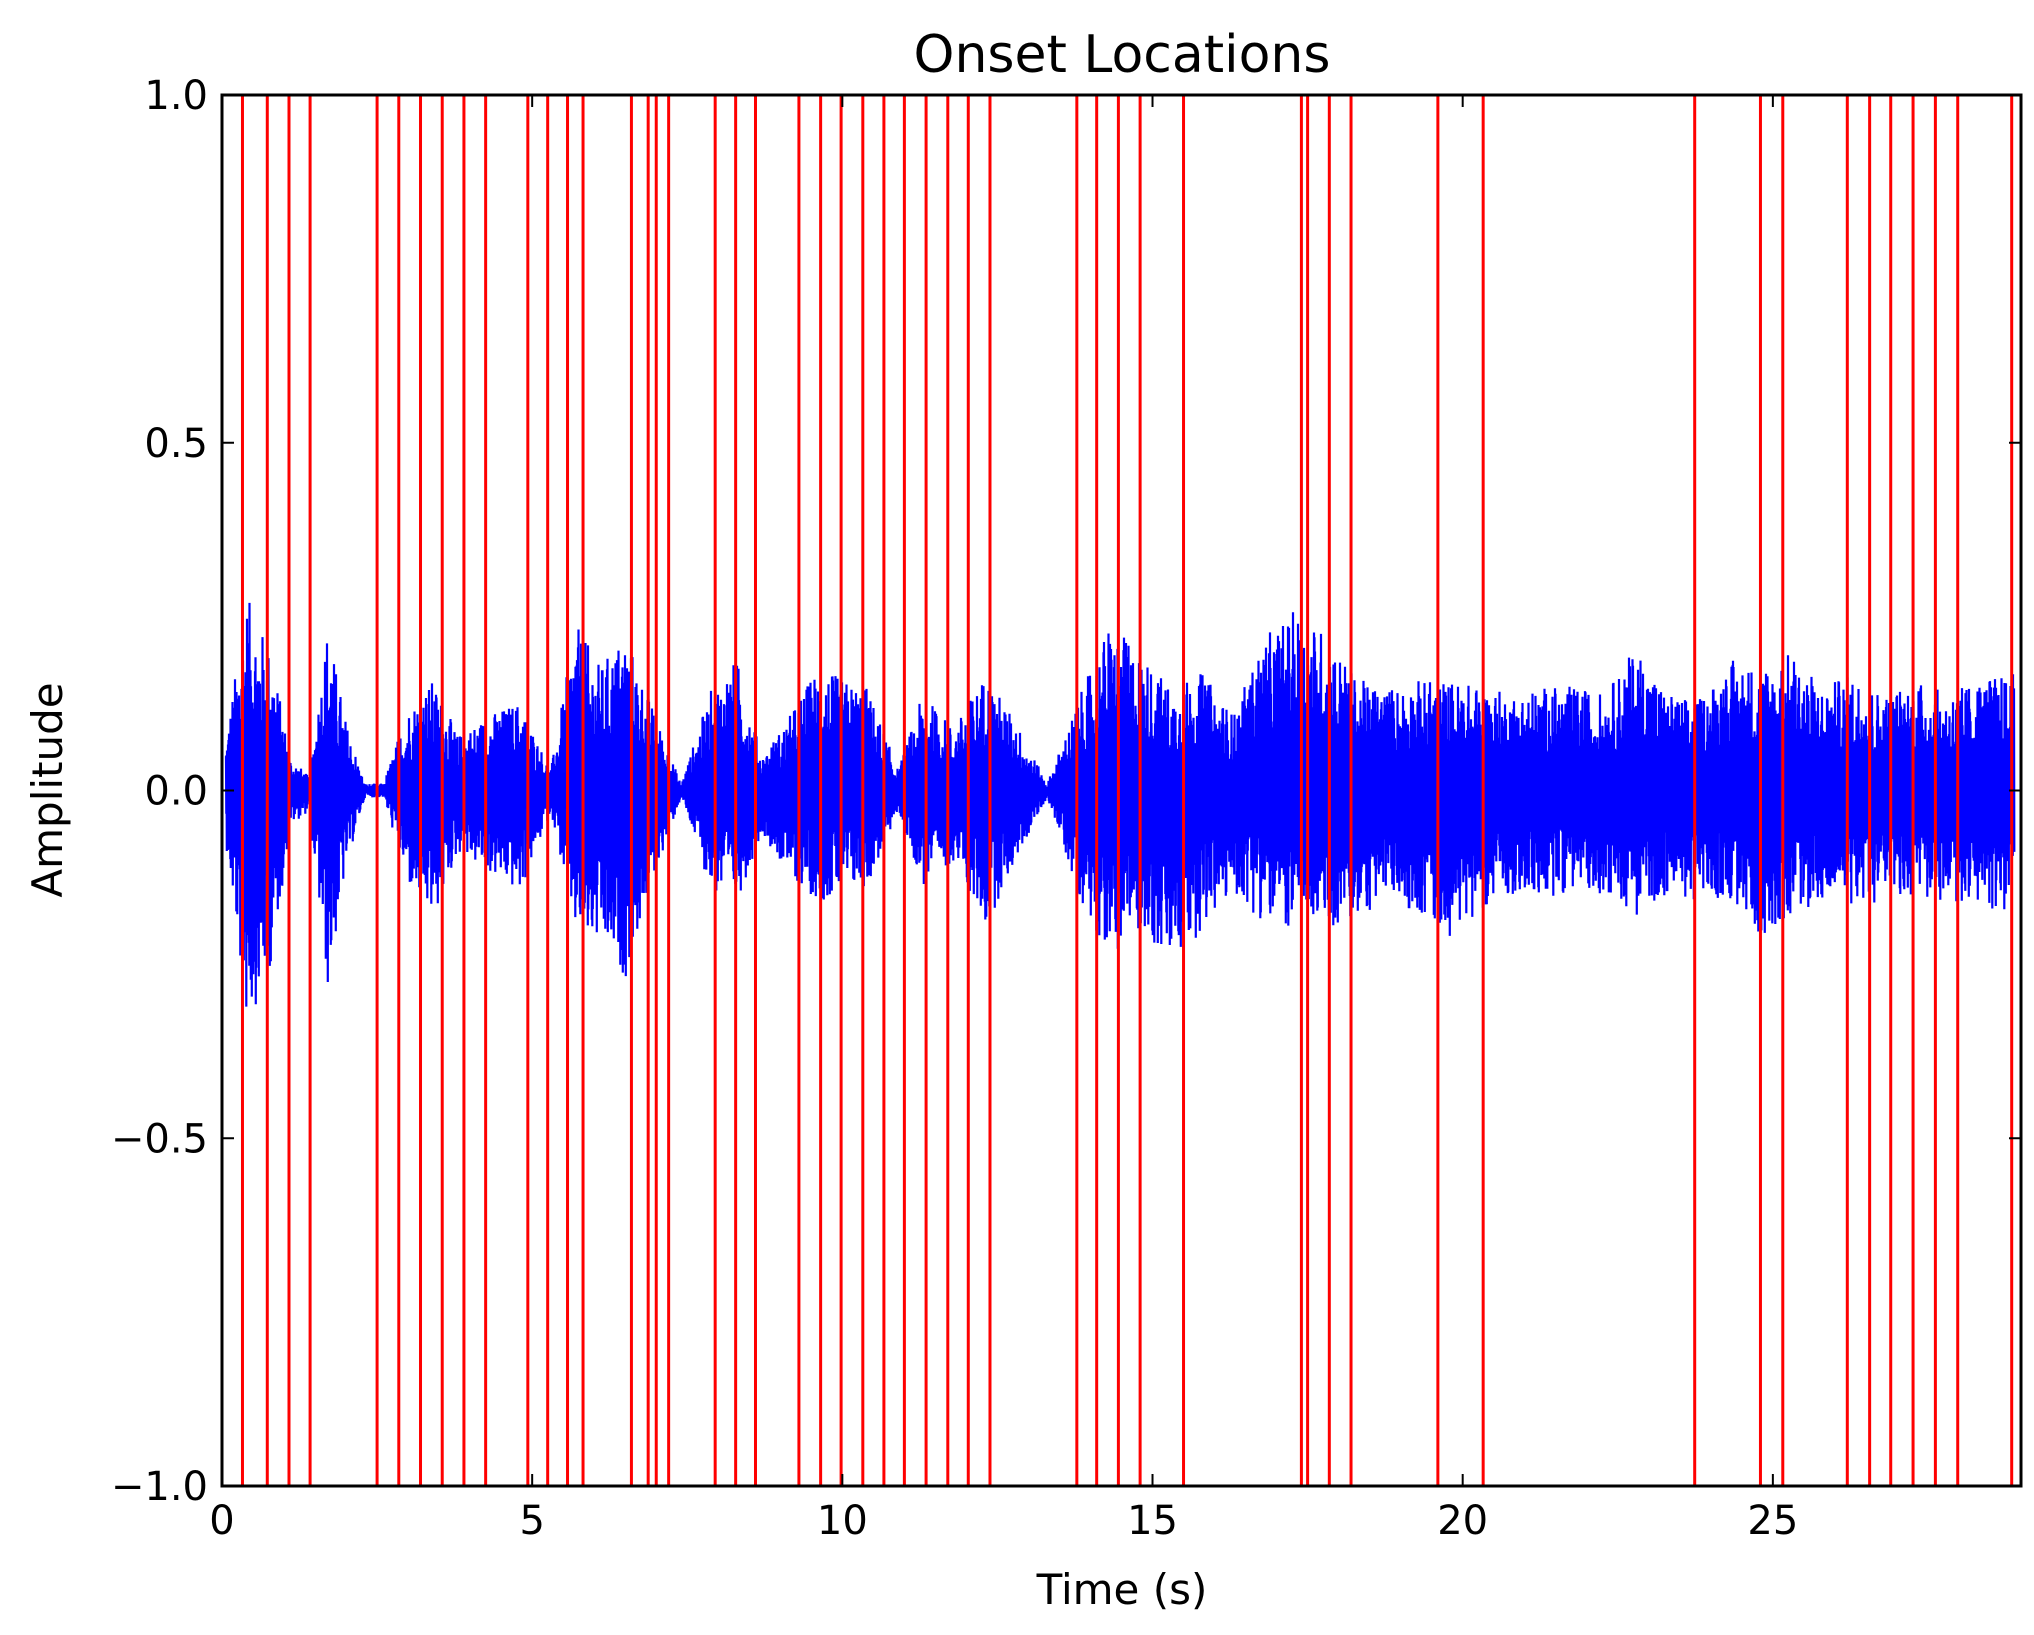 This screenshot has width=2034, height=1635. What do you see at coordinates (176, 444) in the screenshot?
I see `y-tick-label: 0.5` at bounding box center [176, 444].